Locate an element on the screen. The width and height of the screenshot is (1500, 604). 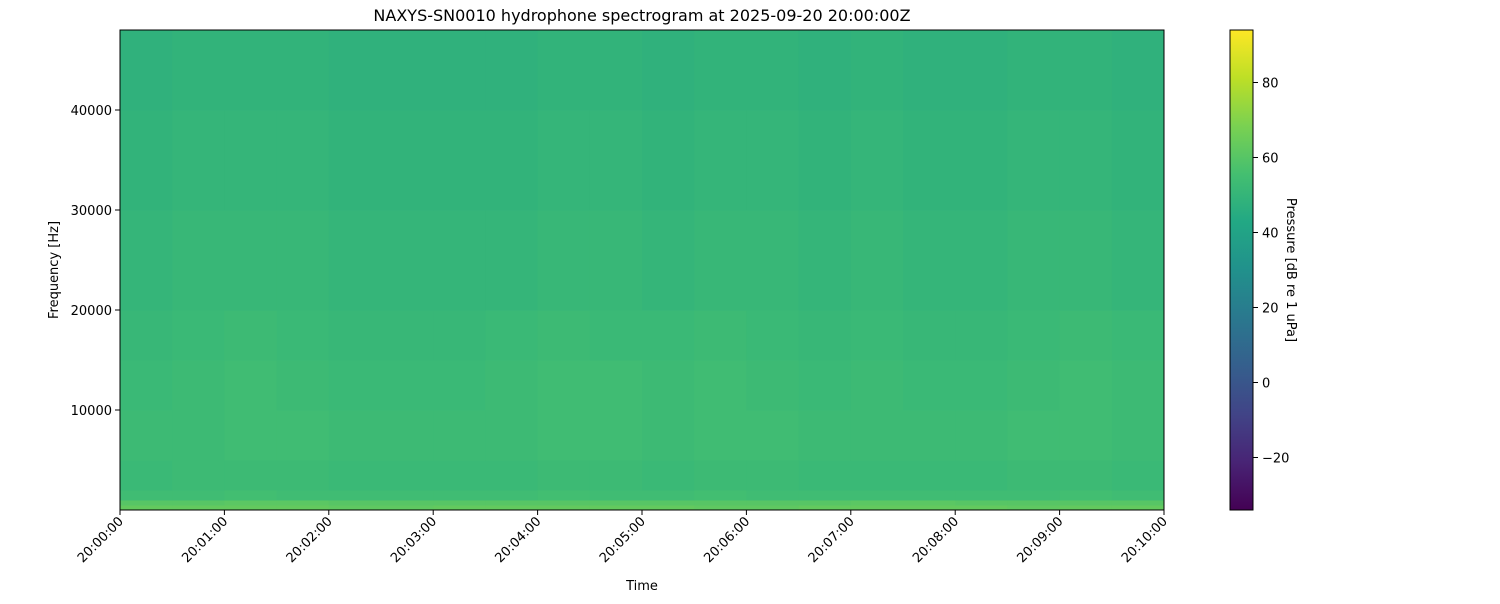
x-tick-label: 20:05:00 is located at coordinates (623, 540).